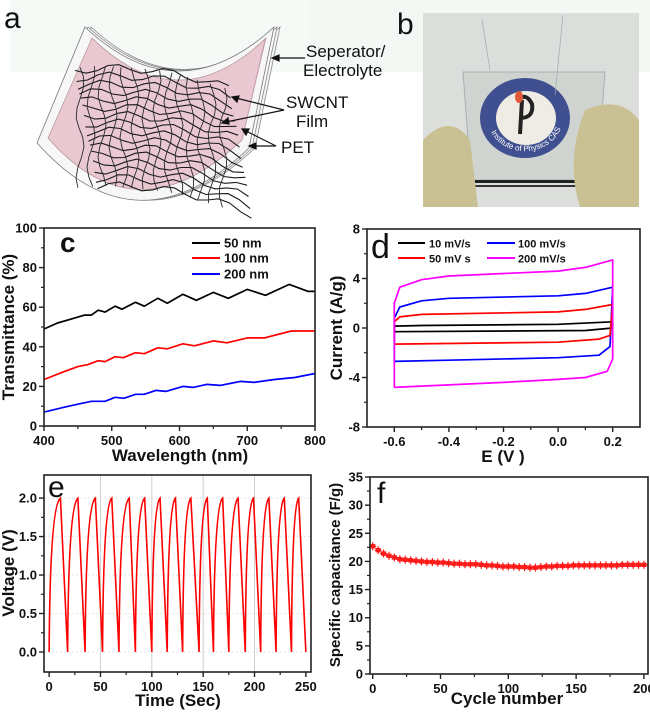  I want to click on series-line-100-mV-s, so click(503, 324).